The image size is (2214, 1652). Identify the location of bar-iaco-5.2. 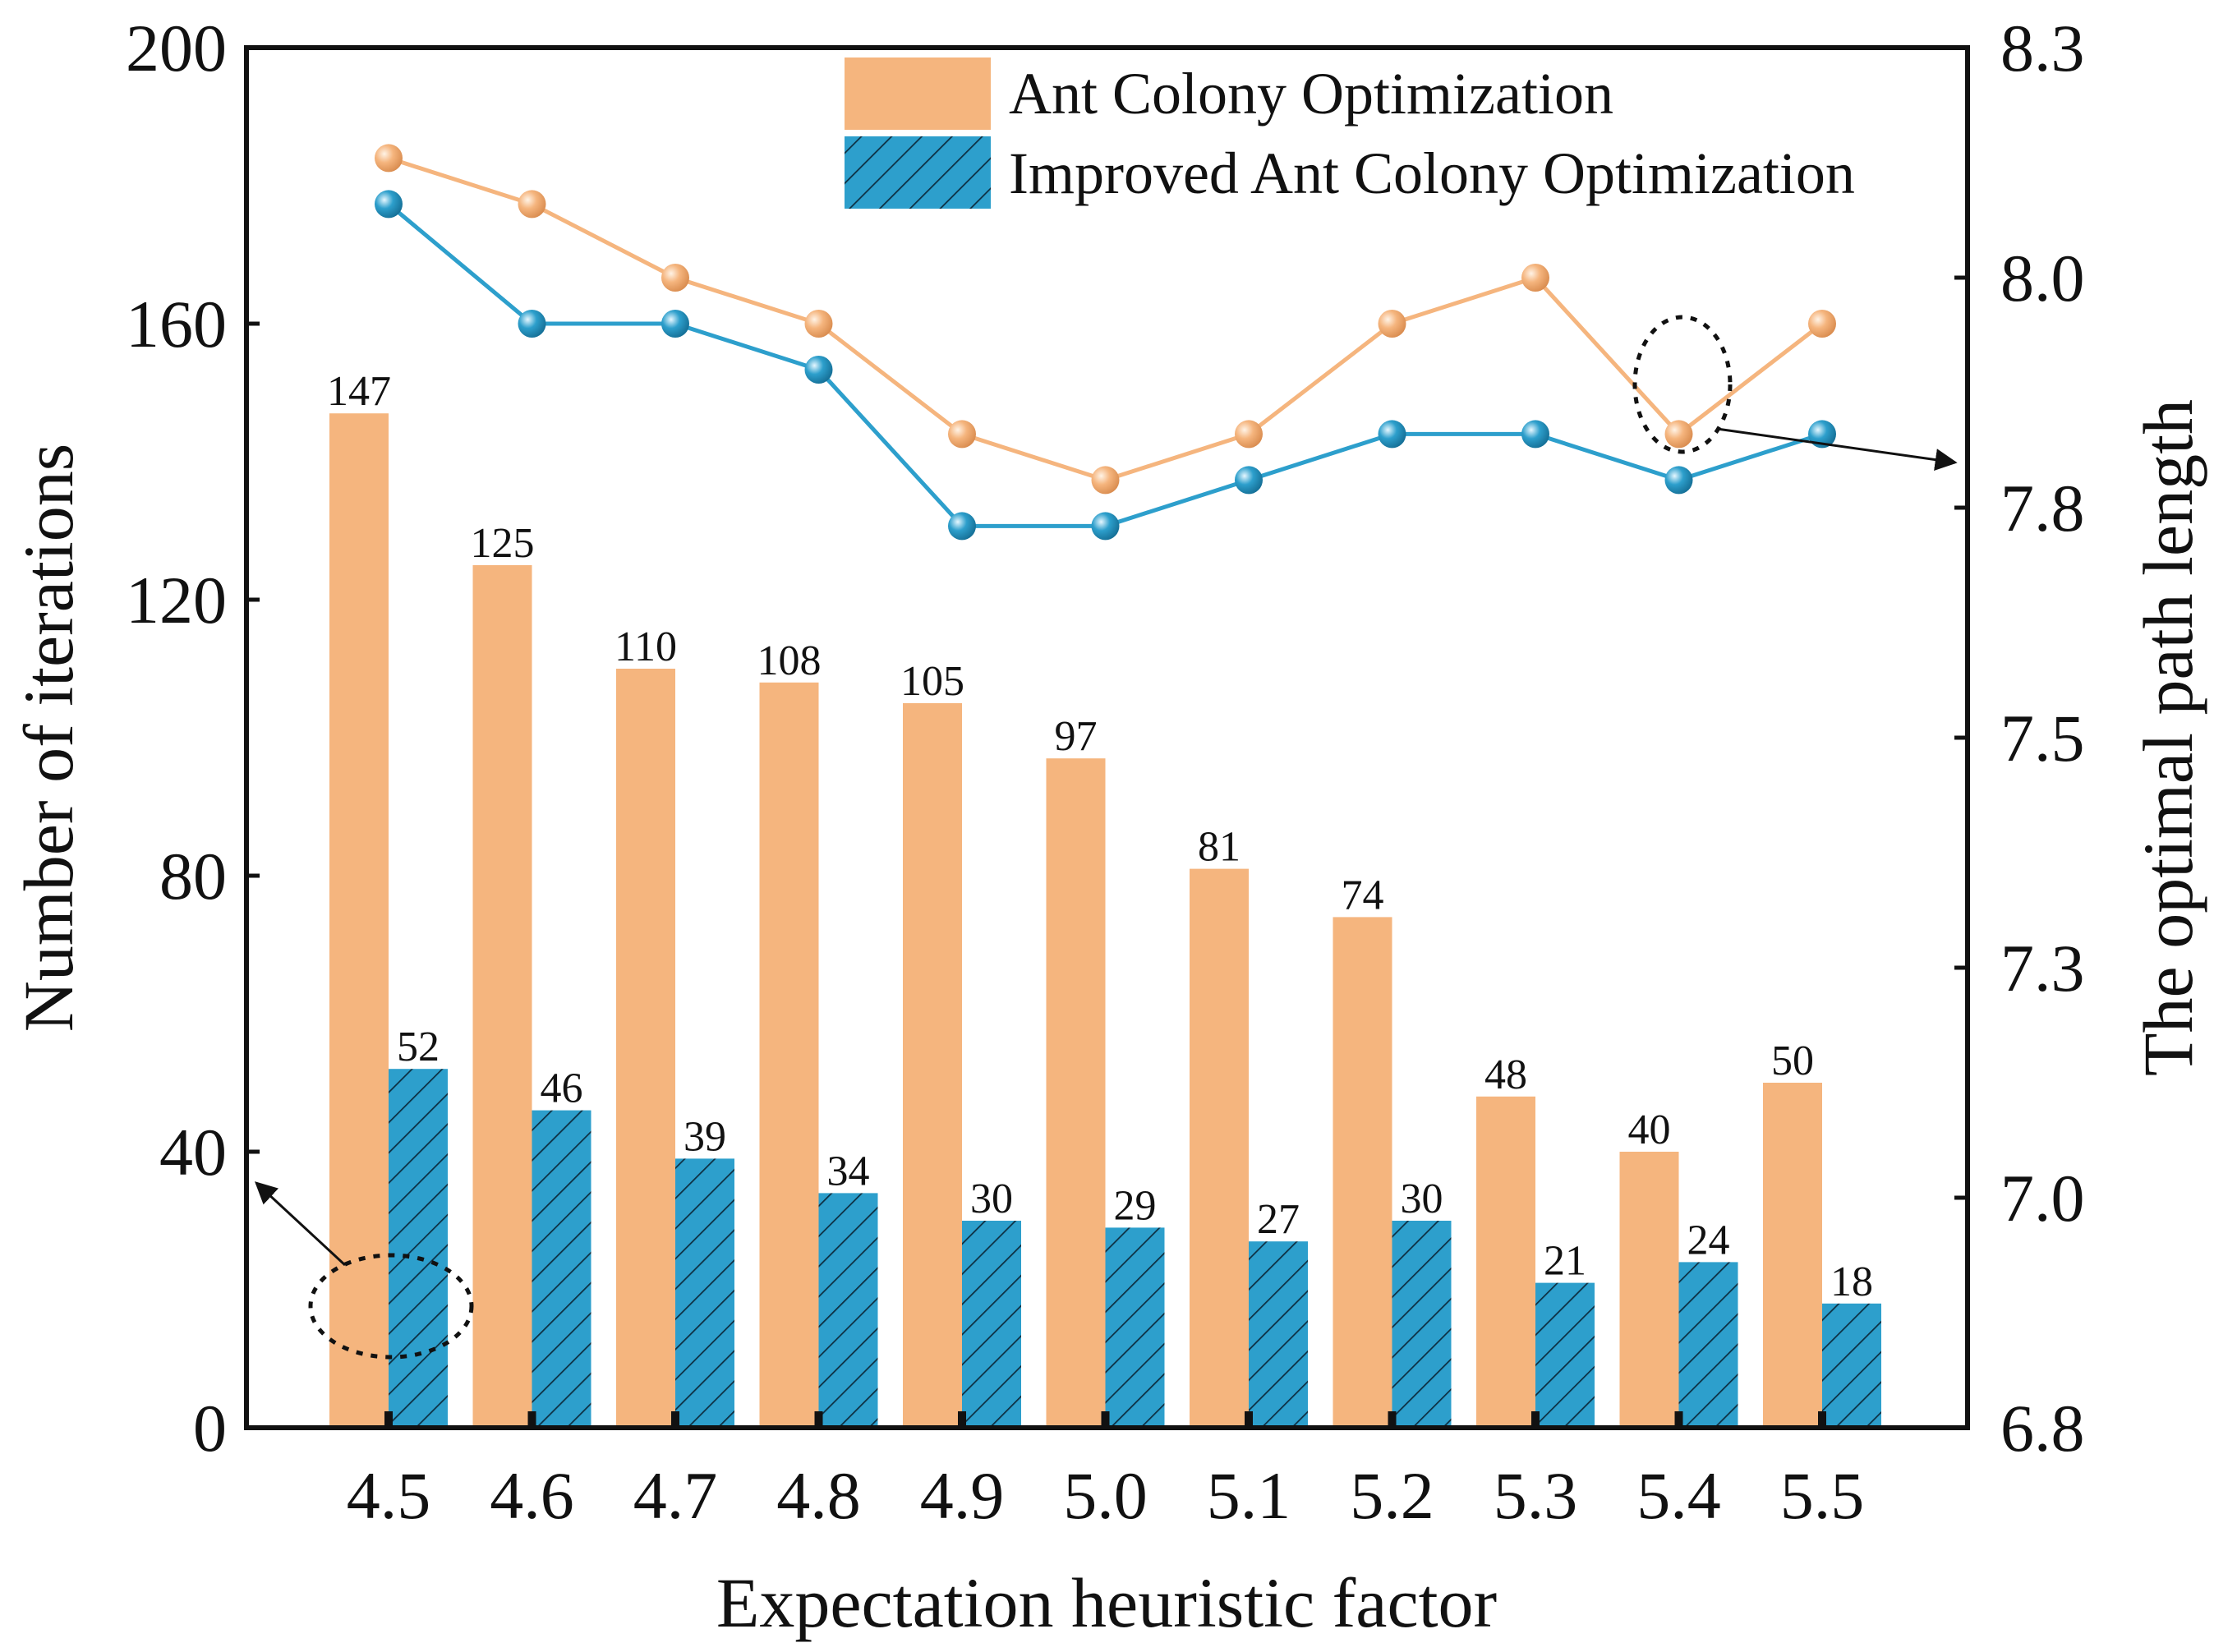
(1422, 1325).